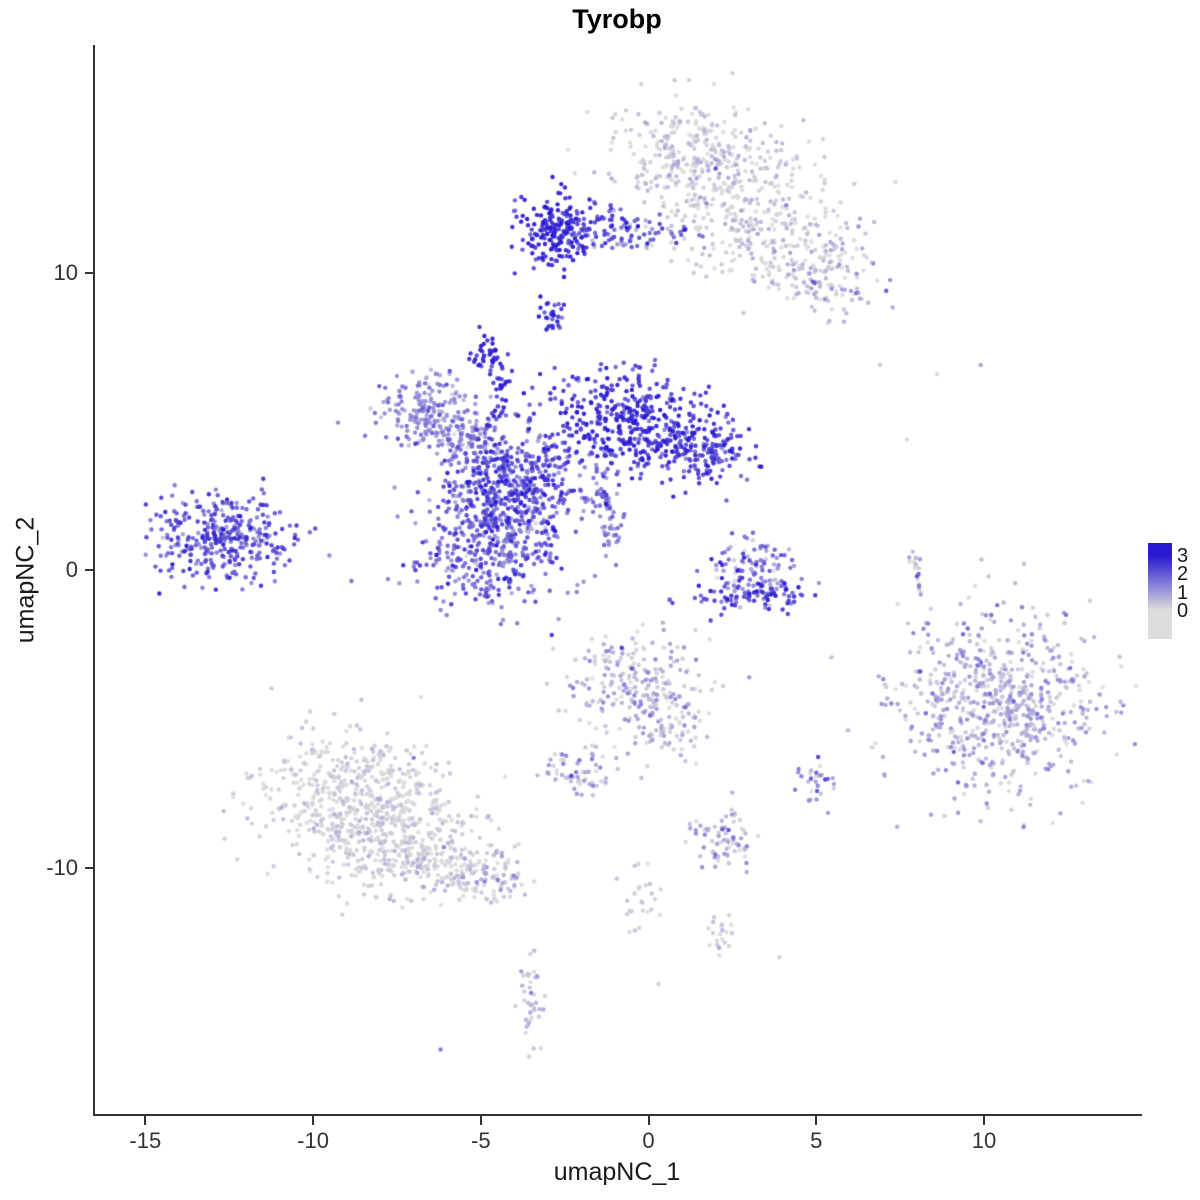 This screenshot has width=1200, height=1200. Describe the element at coordinates (1183, 611) in the screenshot. I see `colorbar-tick-label: 0` at that location.